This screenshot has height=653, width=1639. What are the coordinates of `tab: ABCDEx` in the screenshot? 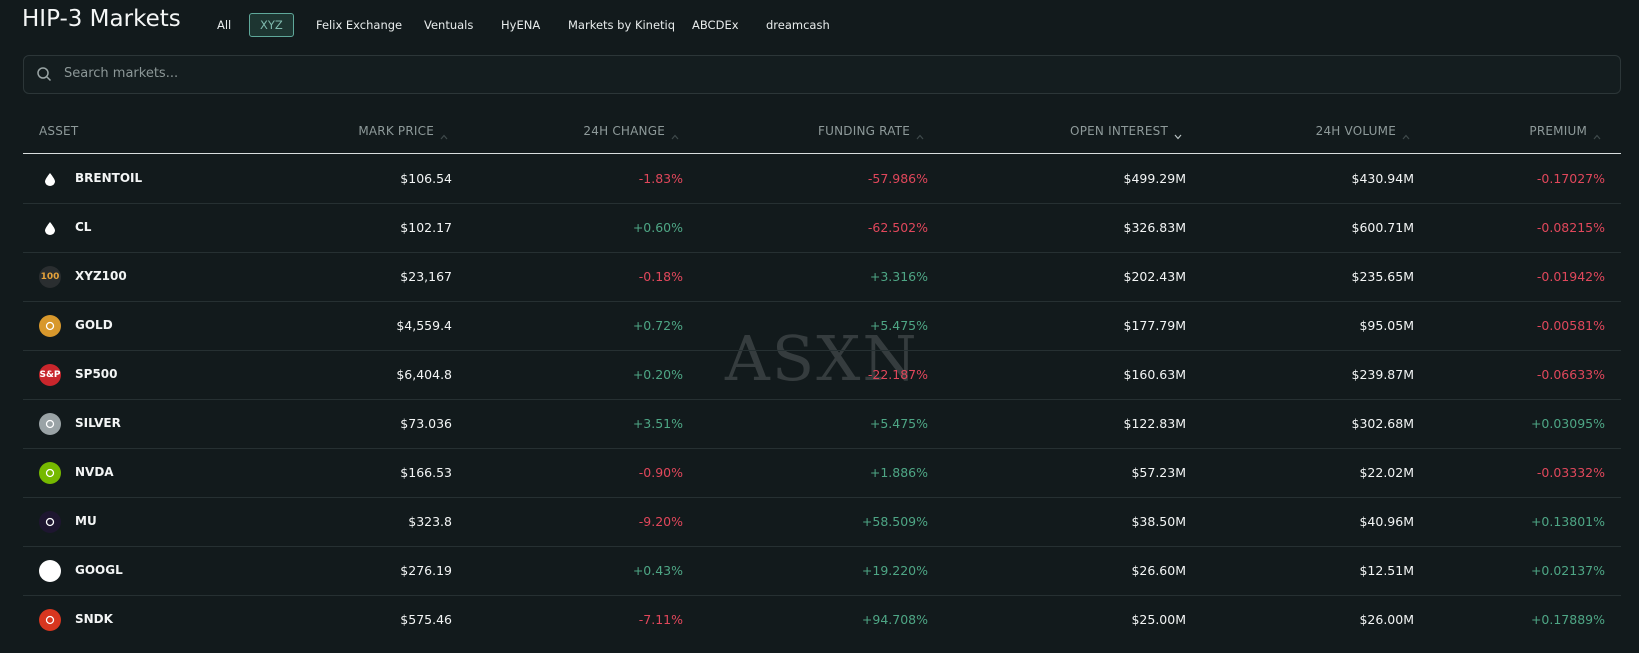 It's located at (715, 25).